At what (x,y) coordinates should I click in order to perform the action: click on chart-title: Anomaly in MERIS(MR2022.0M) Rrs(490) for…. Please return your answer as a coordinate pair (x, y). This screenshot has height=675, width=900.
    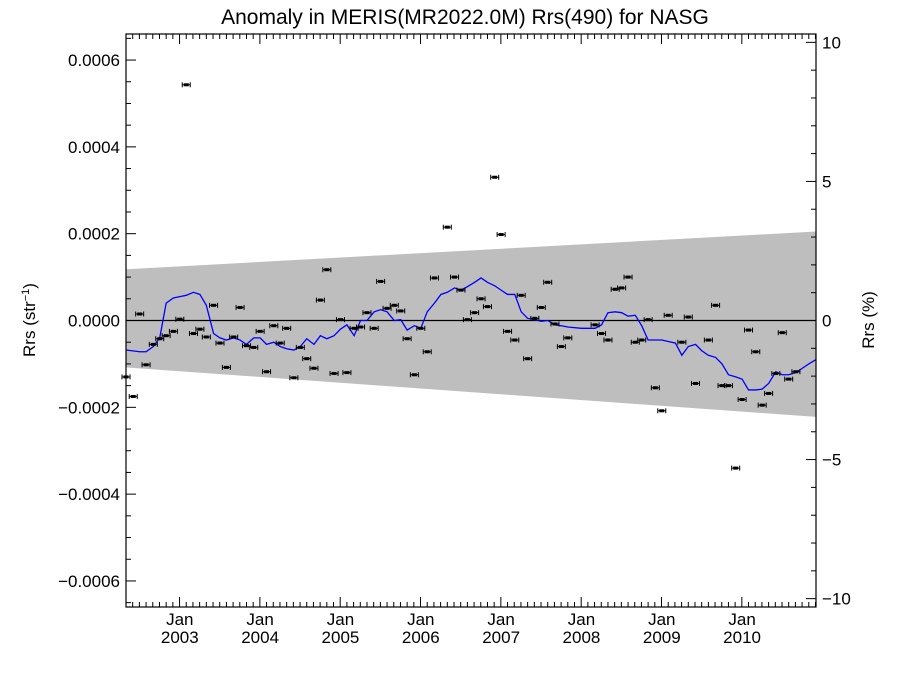
    Looking at the image, I should click on (465, 17).